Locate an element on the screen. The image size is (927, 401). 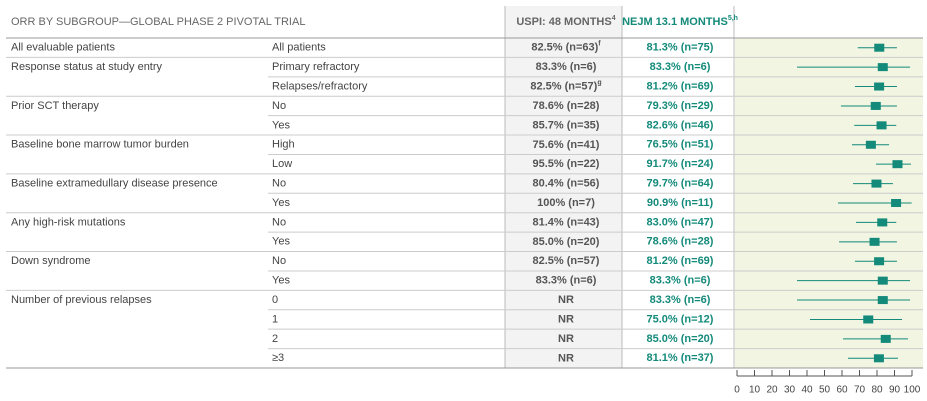
uspi-value: 75.6% (n=41) is located at coordinates (566, 145).